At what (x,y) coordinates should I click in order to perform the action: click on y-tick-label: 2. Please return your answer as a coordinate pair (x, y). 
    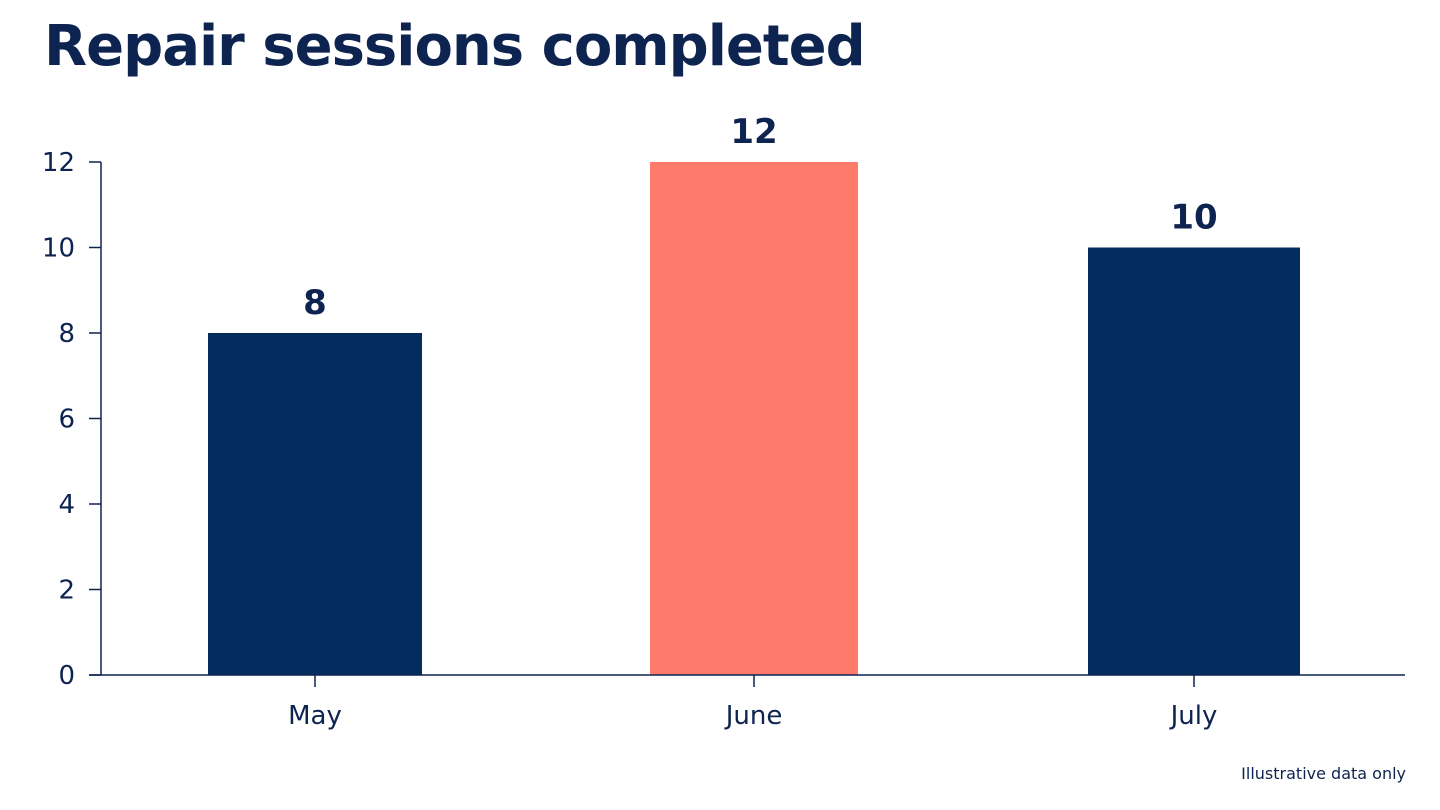
    Looking at the image, I should click on (66, 591).